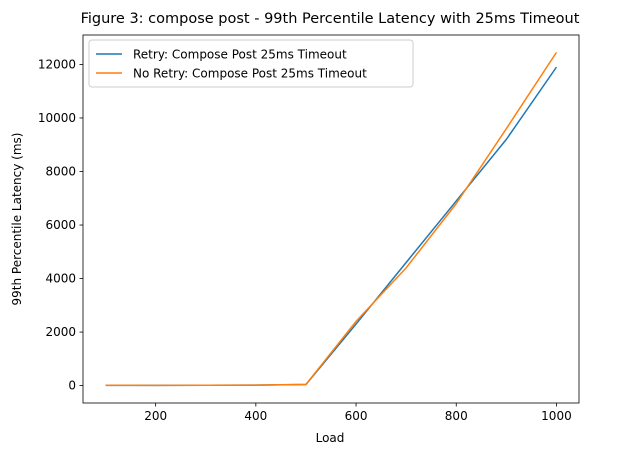  I want to click on y-tick-label: 10000, so click(57, 118).